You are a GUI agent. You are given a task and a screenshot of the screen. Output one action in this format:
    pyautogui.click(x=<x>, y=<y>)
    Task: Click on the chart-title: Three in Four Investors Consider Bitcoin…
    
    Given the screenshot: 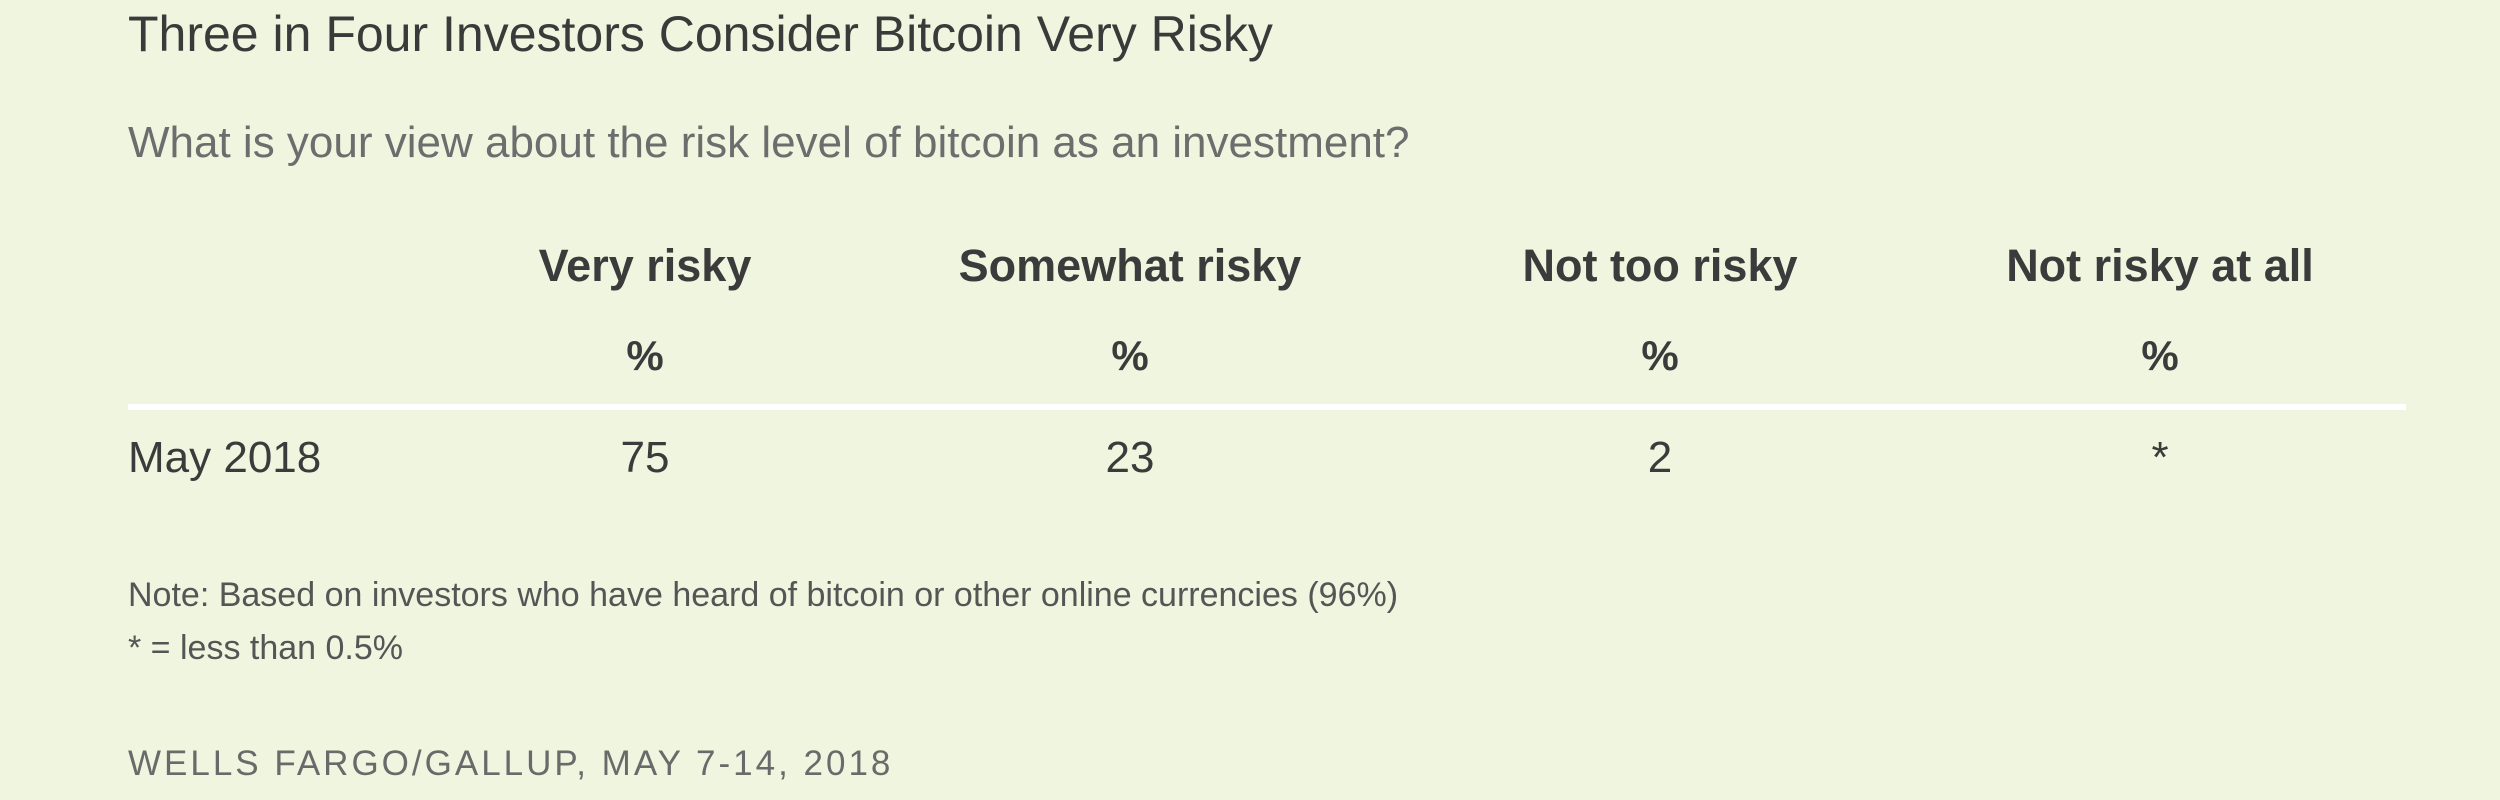 What is the action you would take?
    pyautogui.click(x=700, y=34)
    